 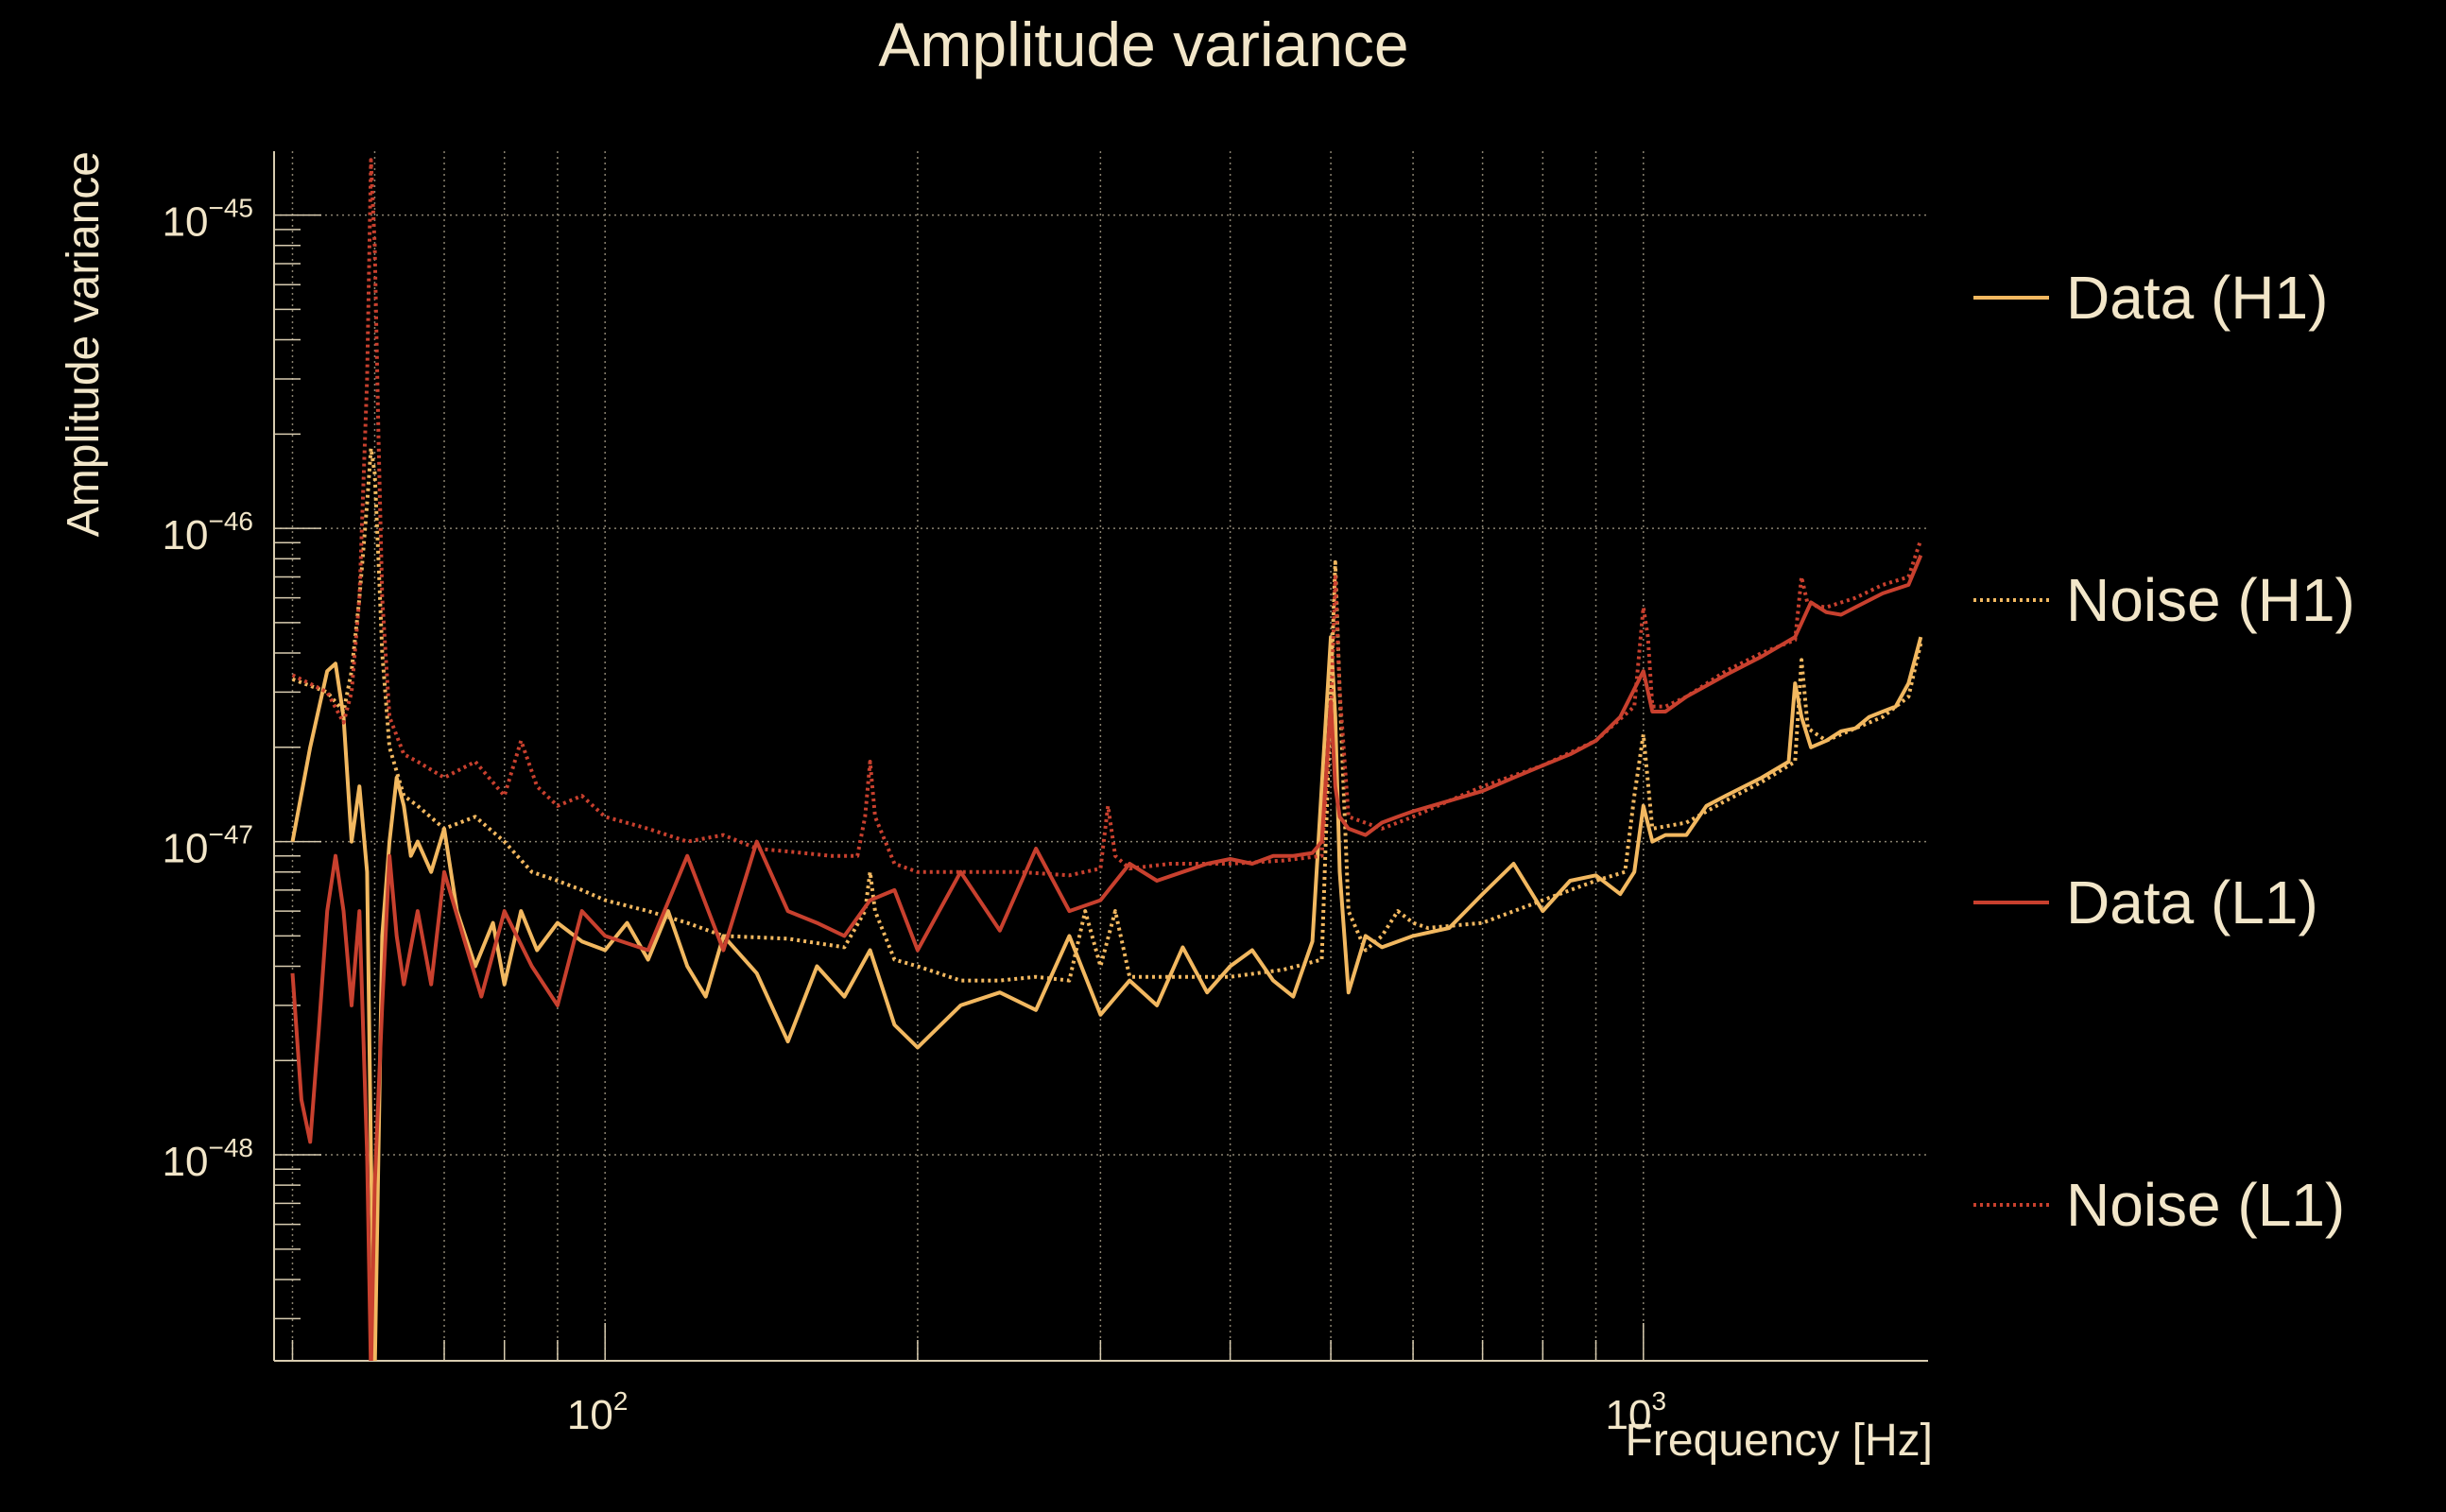 What do you see at coordinates (84, 344) in the screenshot?
I see `y-axis-label: Amplitude variance` at bounding box center [84, 344].